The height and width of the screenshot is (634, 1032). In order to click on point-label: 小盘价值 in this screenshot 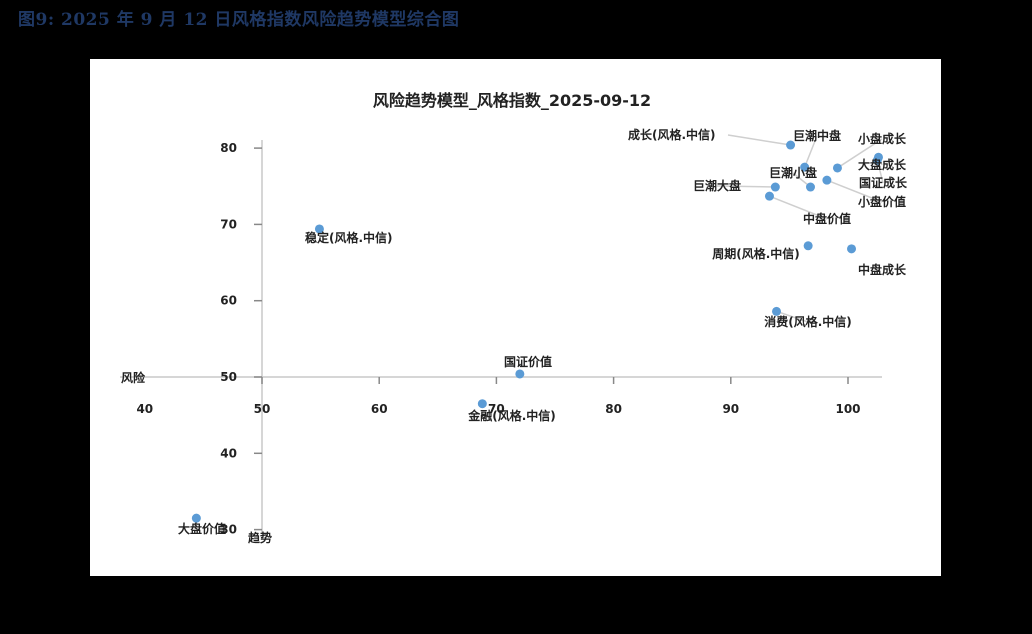, I will do `click(882, 201)`.